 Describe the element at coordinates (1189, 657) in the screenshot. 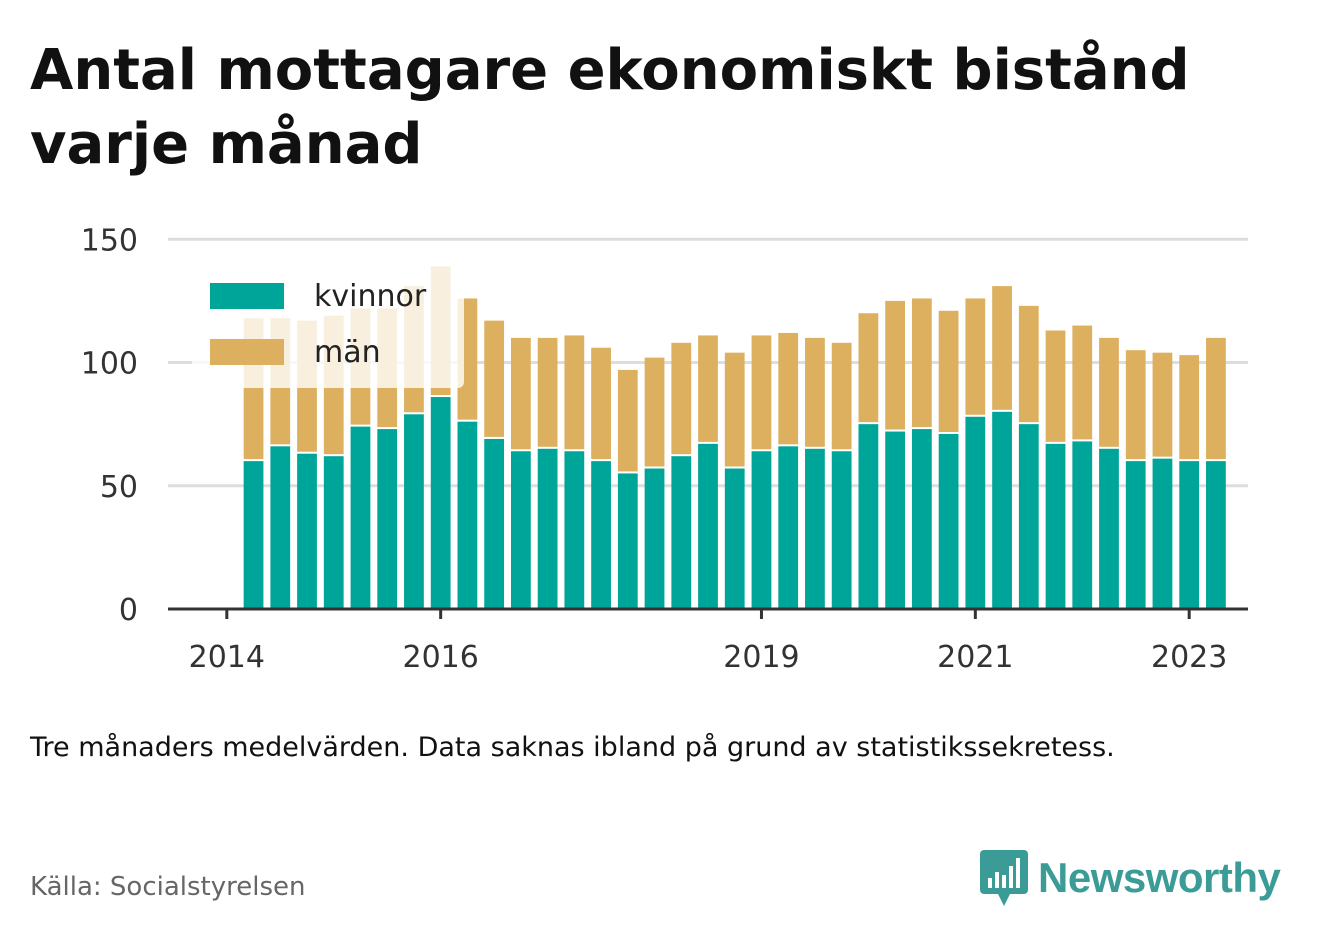

I see `x-tick-label: 2023` at that location.